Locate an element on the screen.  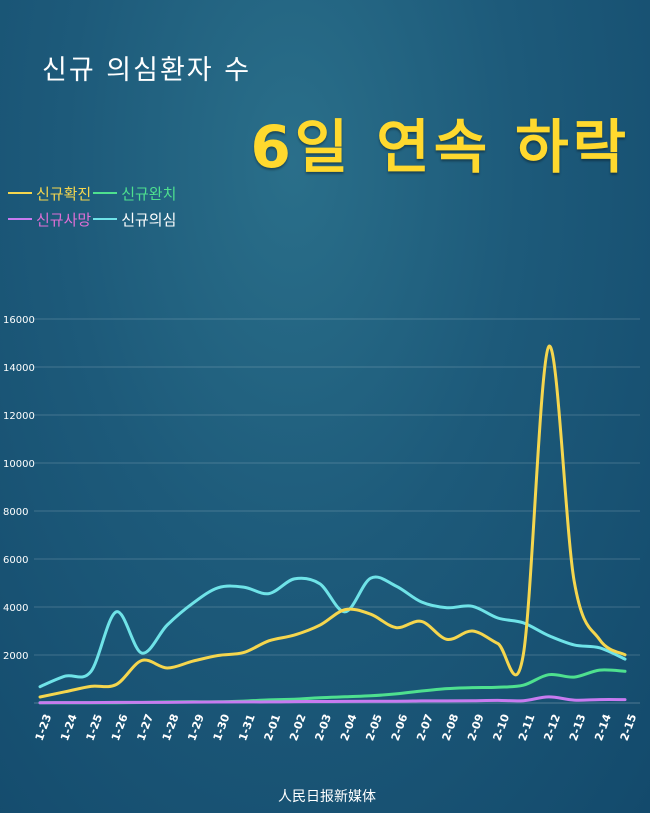
legend-label-confirmed: 신규확진 is located at coordinates (64, 193).